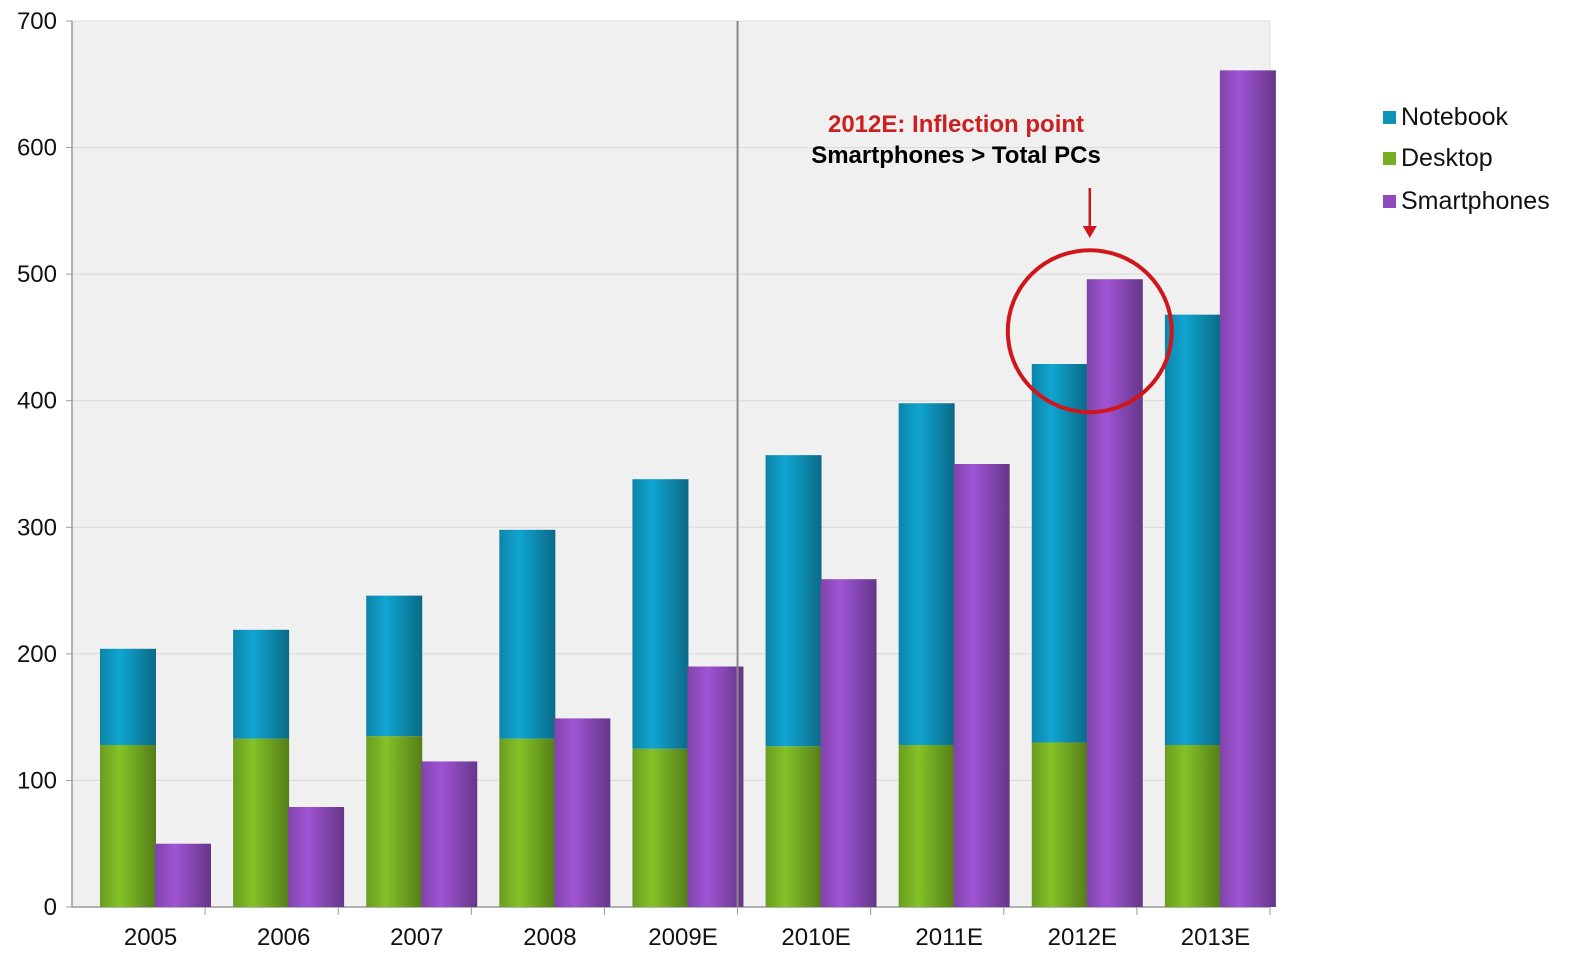 Image resolution: width=1575 pixels, height=956 pixels. I want to click on annotation-subtitle: Smartphones > Total PCs, so click(956, 155).